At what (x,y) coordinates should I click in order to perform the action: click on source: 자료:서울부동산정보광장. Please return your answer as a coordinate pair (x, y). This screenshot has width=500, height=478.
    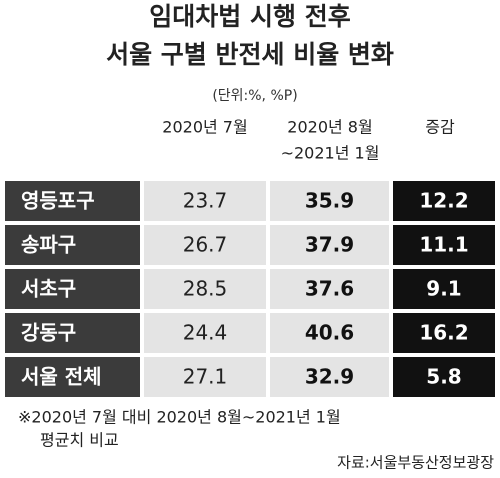
    Looking at the image, I should click on (415, 463).